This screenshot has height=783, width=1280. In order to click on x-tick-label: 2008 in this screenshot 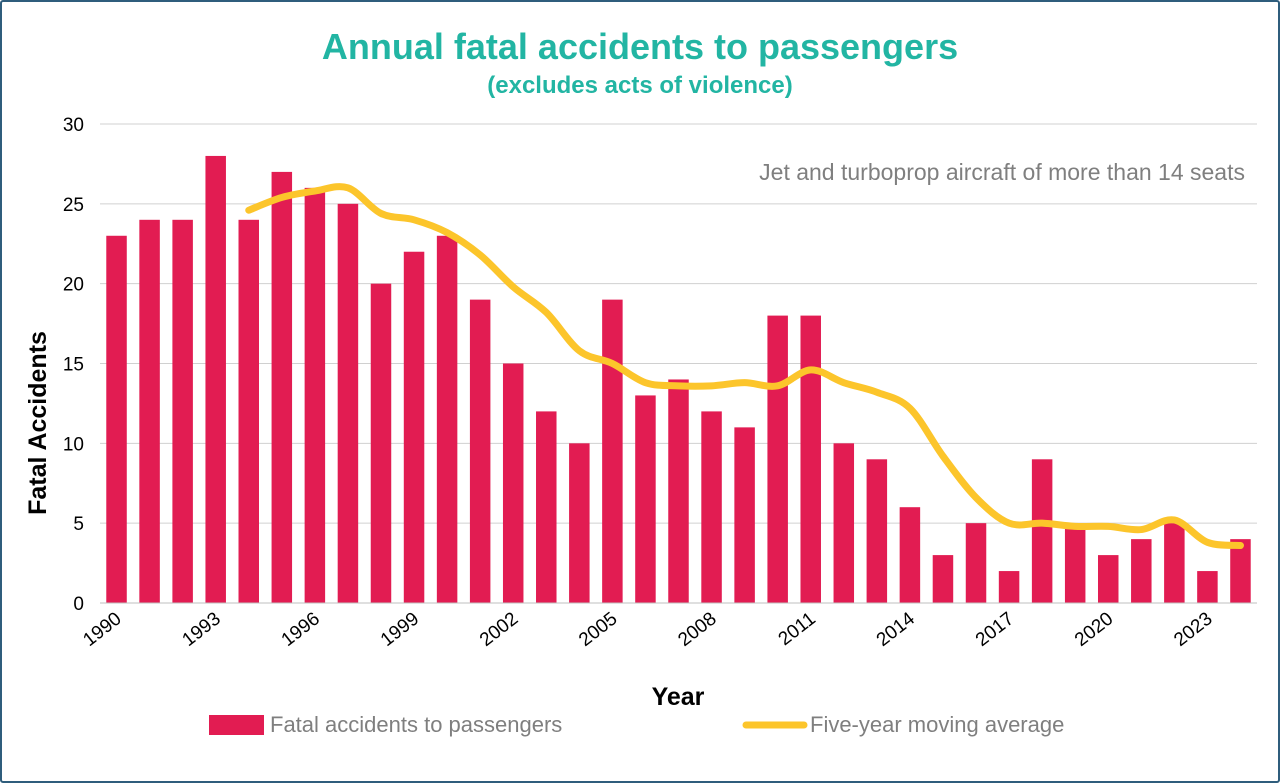, I will do `click(697, 629)`.